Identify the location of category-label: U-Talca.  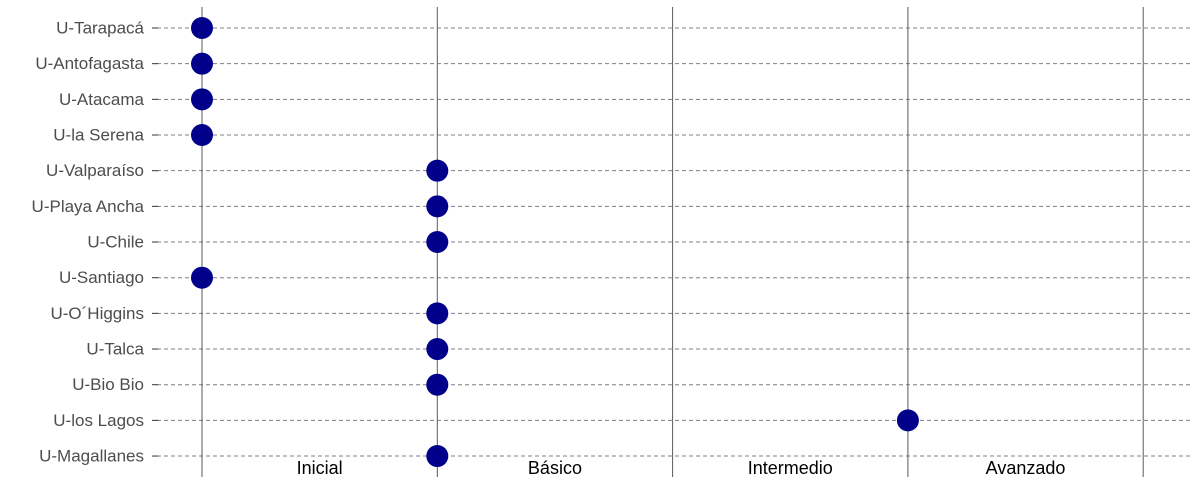
(115, 349).